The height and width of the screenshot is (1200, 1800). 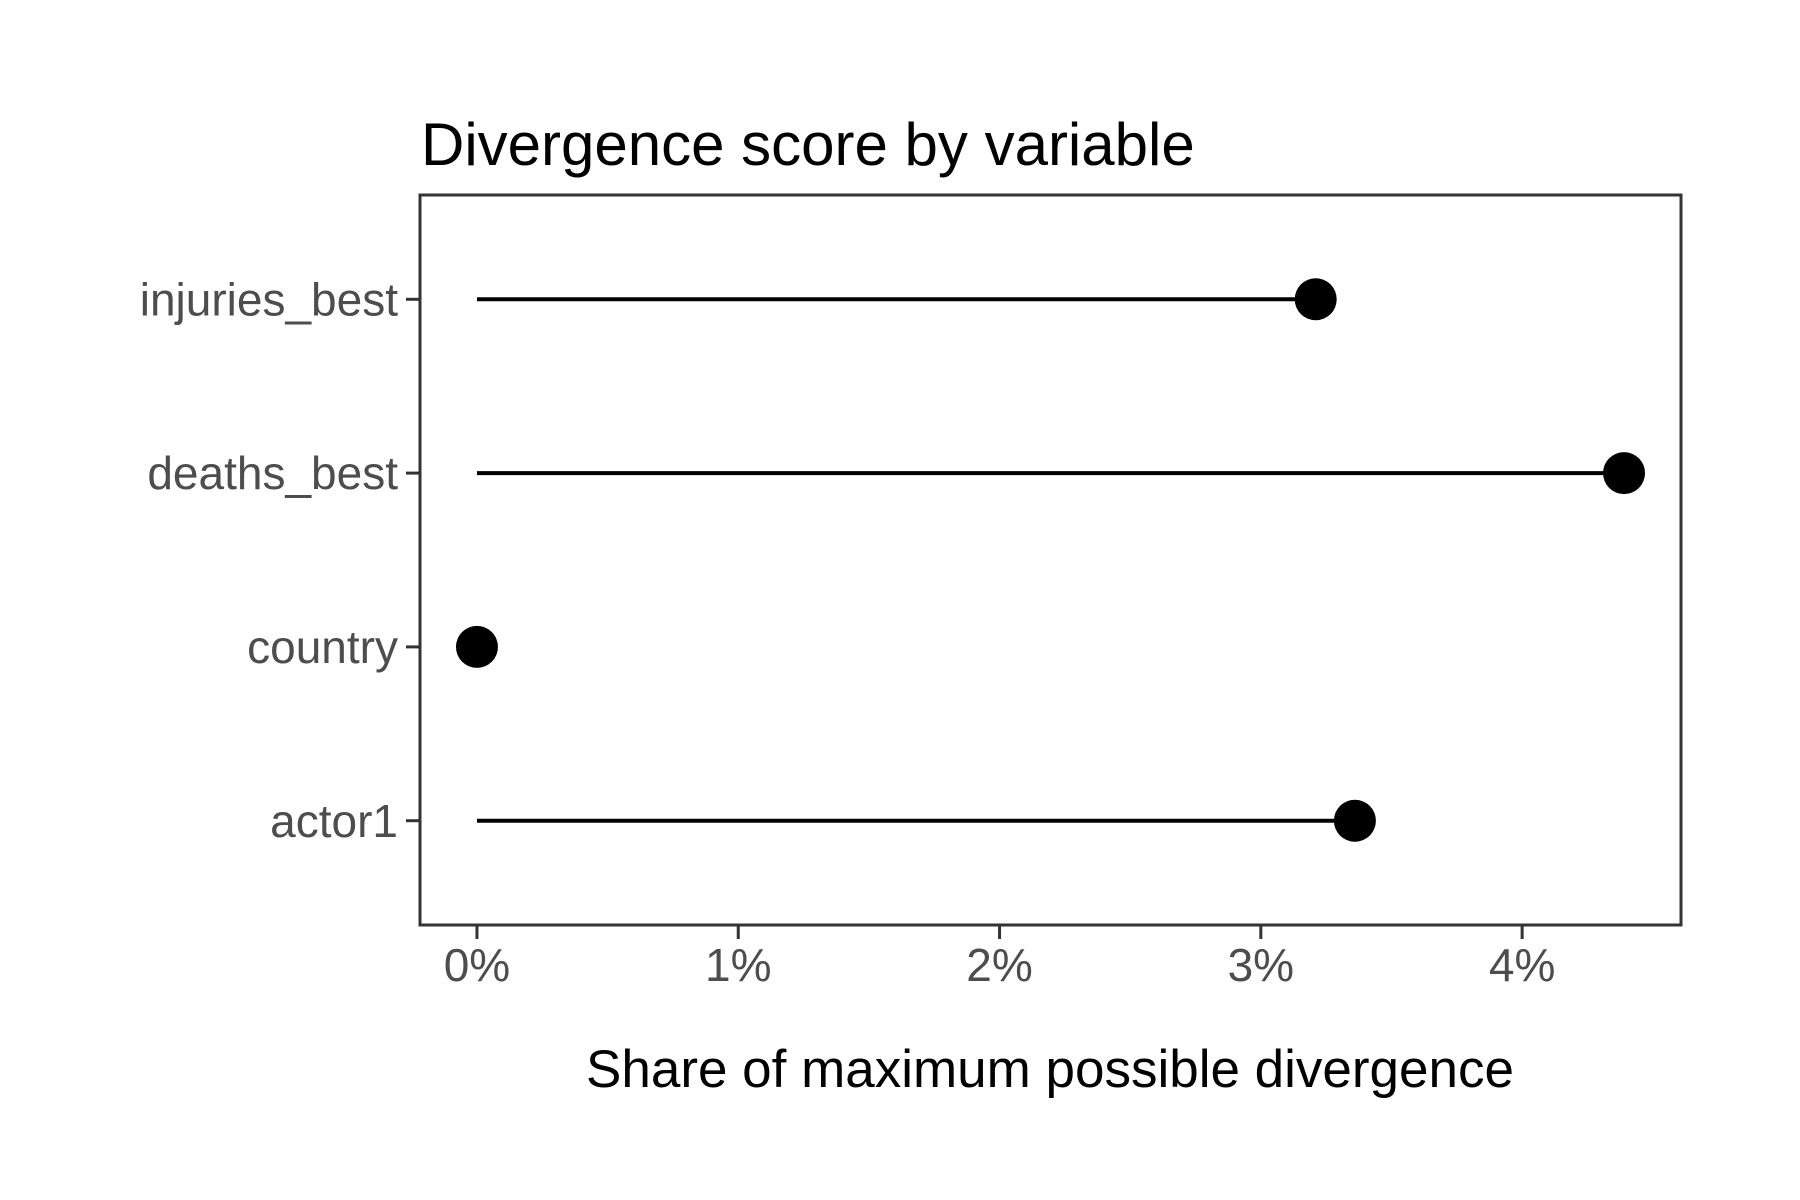 I want to click on x-axis-title: Share of maximum possible divergence, so click(x=1050, y=1069).